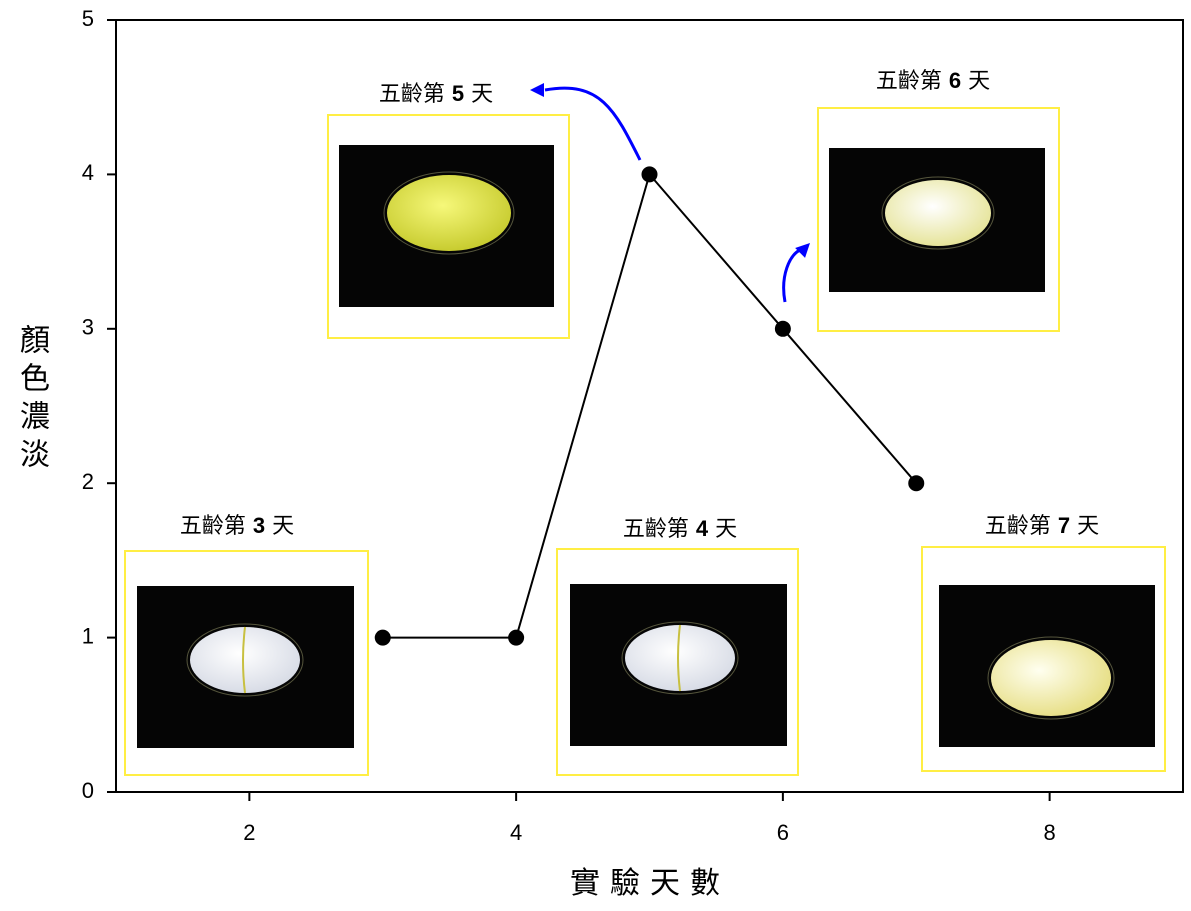 The width and height of the screenshot is (1191, 911). What do you see at coordinates (680, 529) in the screenshot?
I see `annotation: 五齡第 4 天` at bounding box center [680, 529].